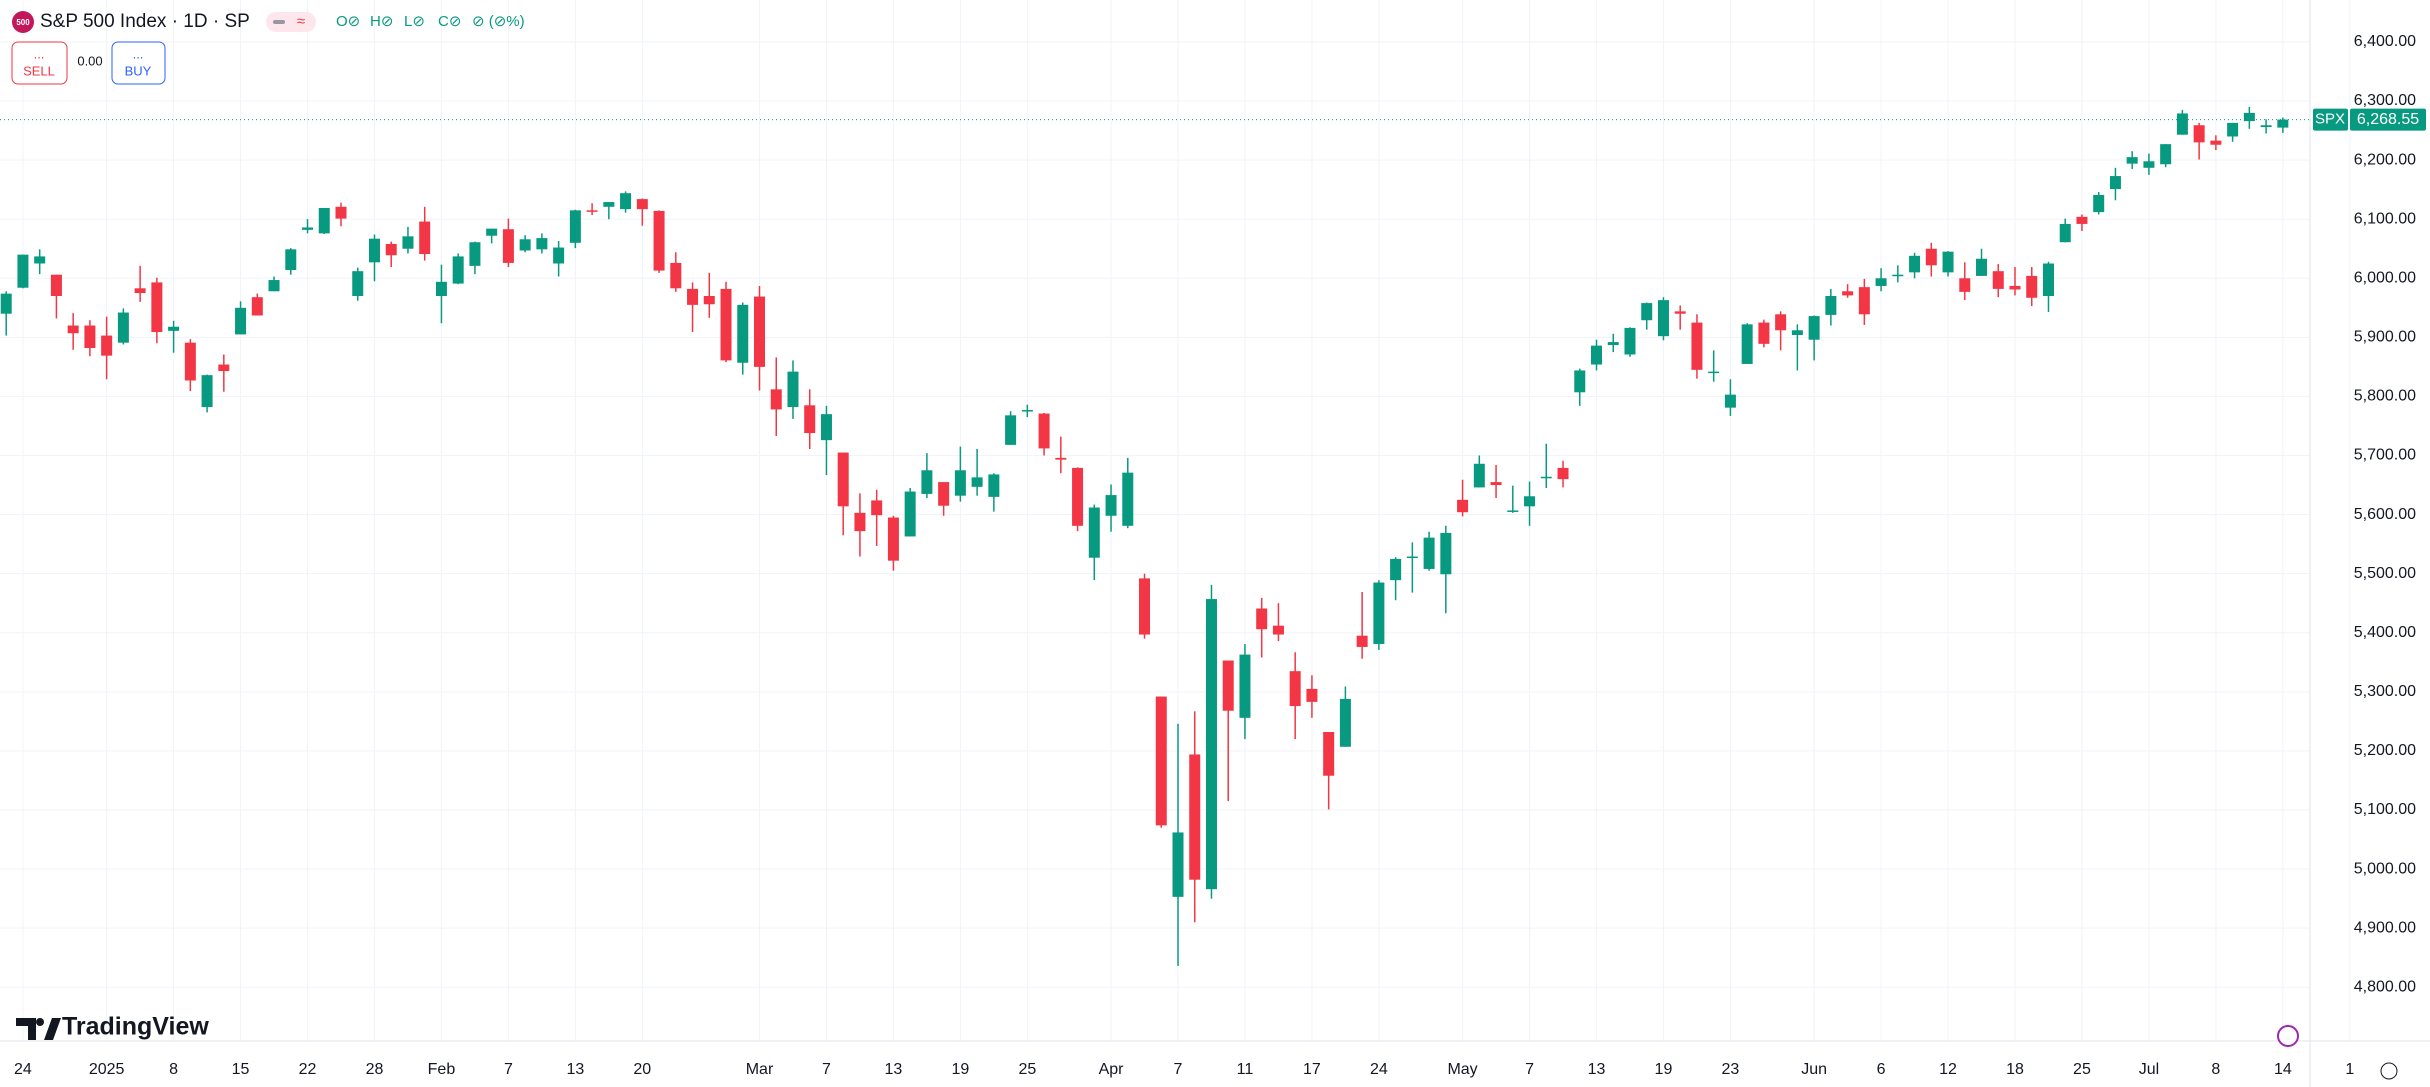 This screenshot has height=1087, width=2430. What do you see at coordinates (2330, 119) in the screenshot?
I see `symbol-tag-text: SPX` at bounding box center [2330, 119].